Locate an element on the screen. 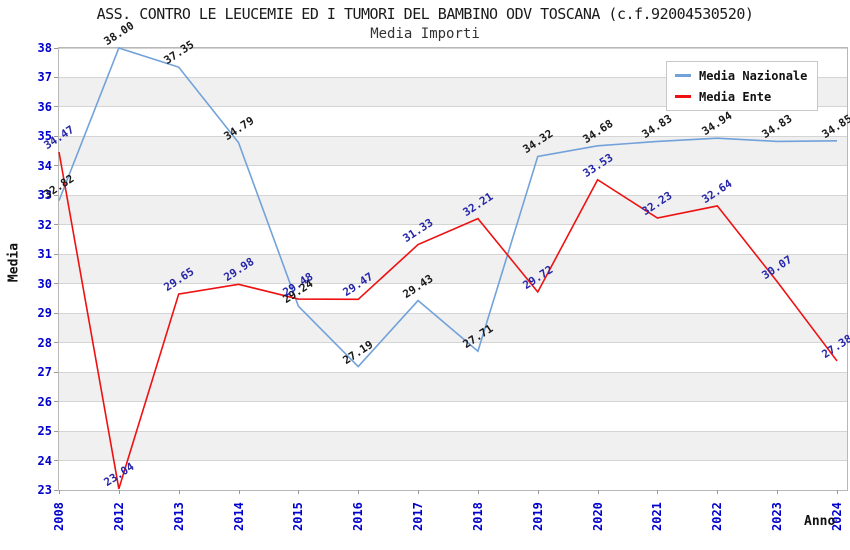  y-tick-label: 27 is located at coordinates (44, 372).